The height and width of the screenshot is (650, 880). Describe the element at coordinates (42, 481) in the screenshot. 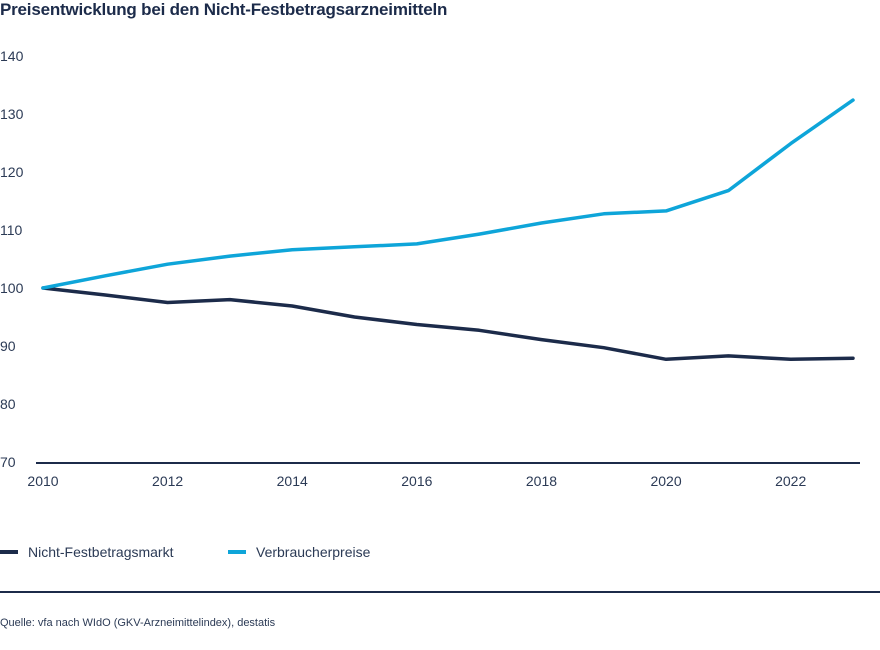

I see `x-tick-label: 2010` at that location.